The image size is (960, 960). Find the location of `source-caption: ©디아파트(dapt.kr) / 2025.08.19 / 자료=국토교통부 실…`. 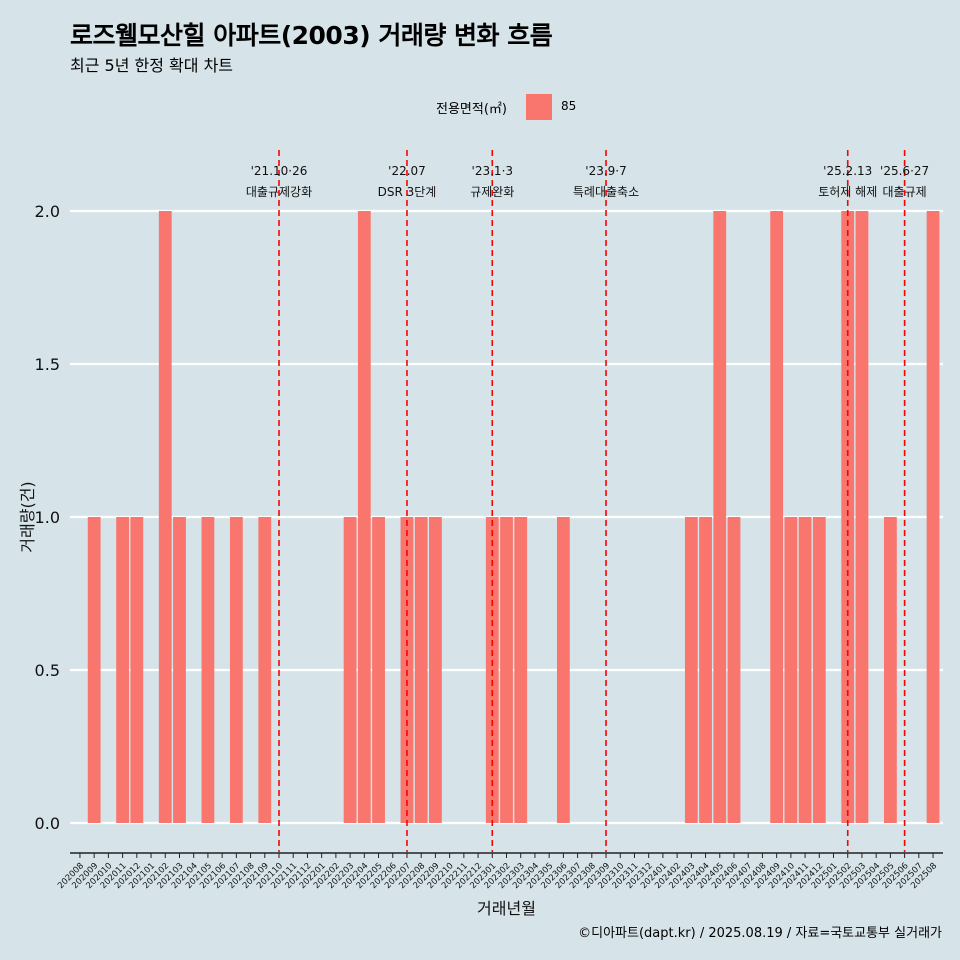

source-caption: ©디아파트(dapt.kr) / 2025.08.19 / 자료=국토교통부 실… is located at coordinates (760, 933).